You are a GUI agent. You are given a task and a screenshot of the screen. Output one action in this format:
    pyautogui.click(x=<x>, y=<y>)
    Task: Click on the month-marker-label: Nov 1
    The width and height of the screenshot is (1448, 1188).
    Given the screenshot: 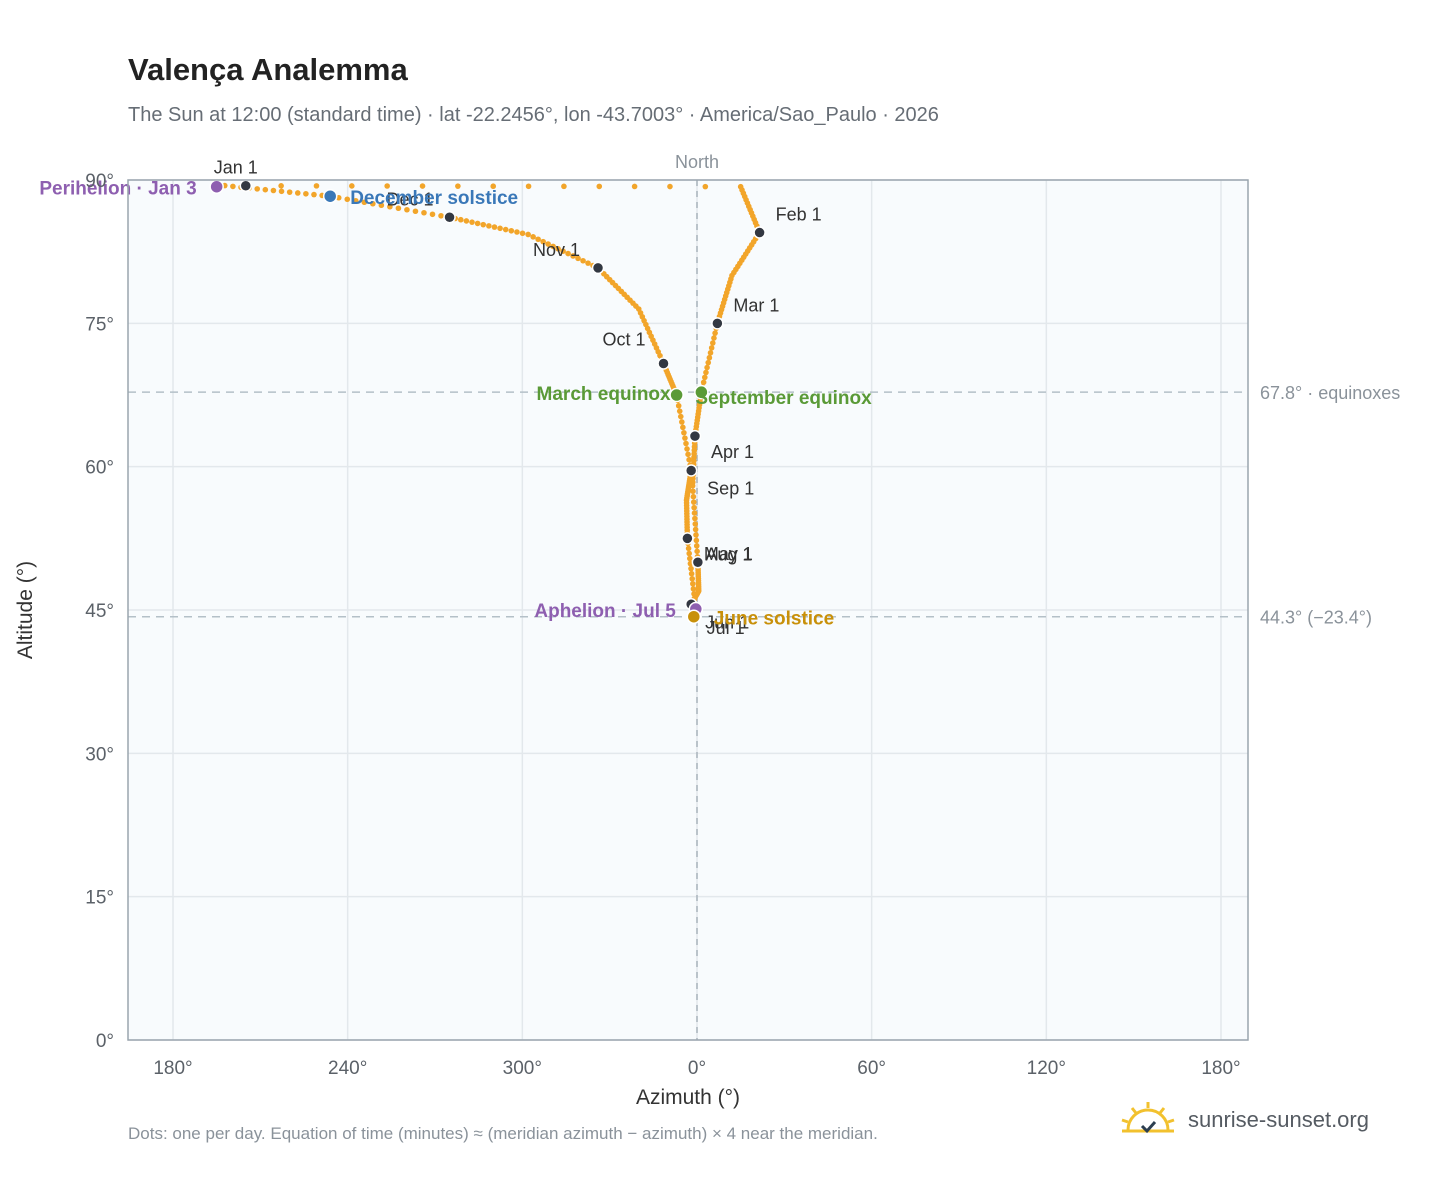 What is the action you would take?
    pyautogui.click(x=556, y=250)
    